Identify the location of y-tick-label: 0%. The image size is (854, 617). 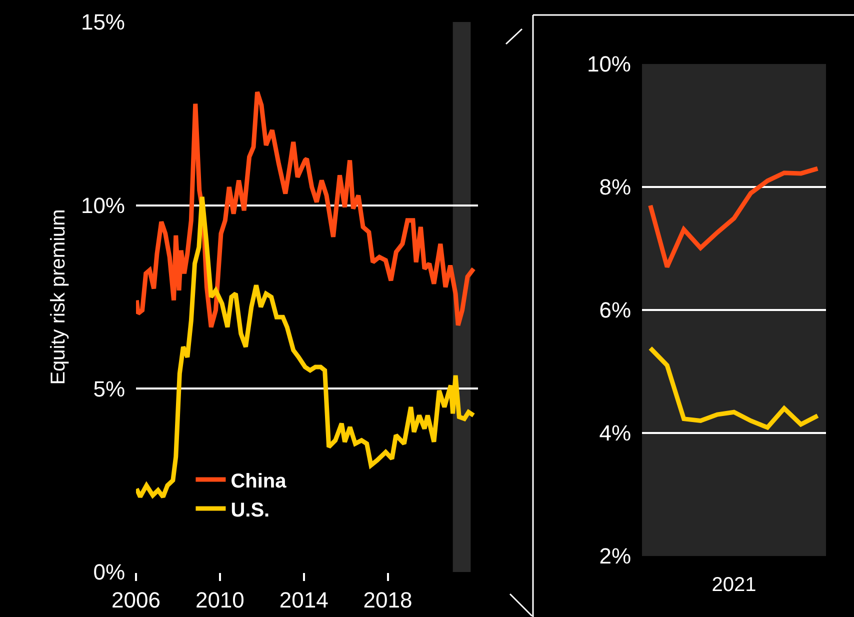
(109, 572).